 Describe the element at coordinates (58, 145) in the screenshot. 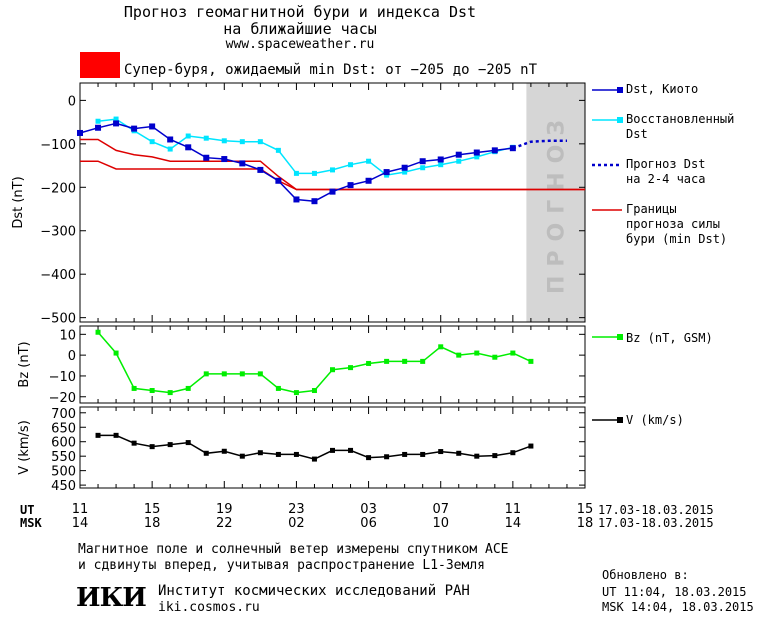

I see `y-tick-label: −100` at that location.